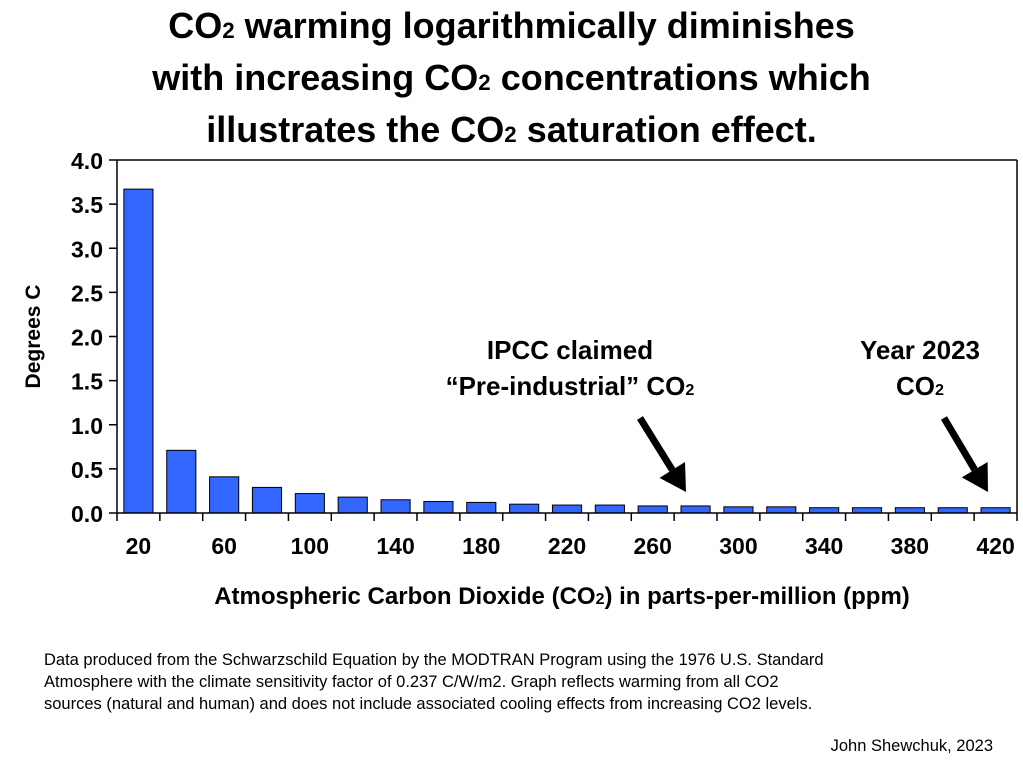 The image size is (1023, 765). Describe the element at coordinates (87, 382) in the screenshot. I see `y-tick-label: 1.5` at that location.